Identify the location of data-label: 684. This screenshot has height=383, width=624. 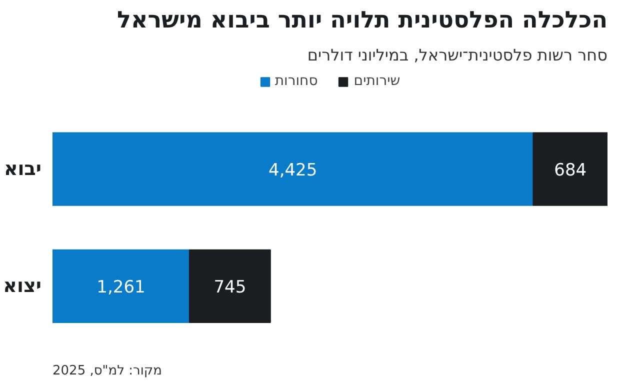
(570, 170).